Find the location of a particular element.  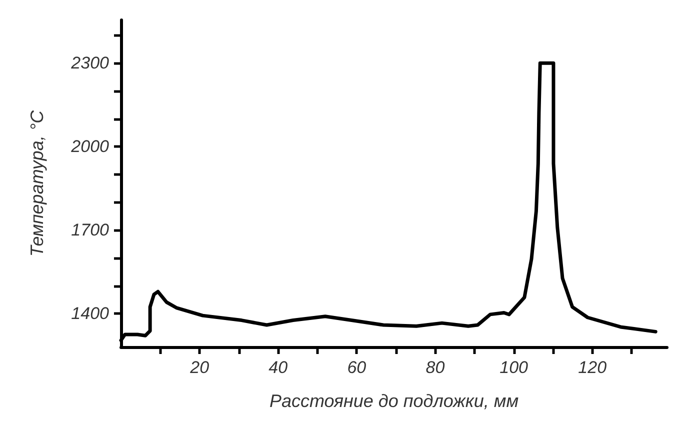

y-tick-label: 1400 is located at coordinates (90, 314).